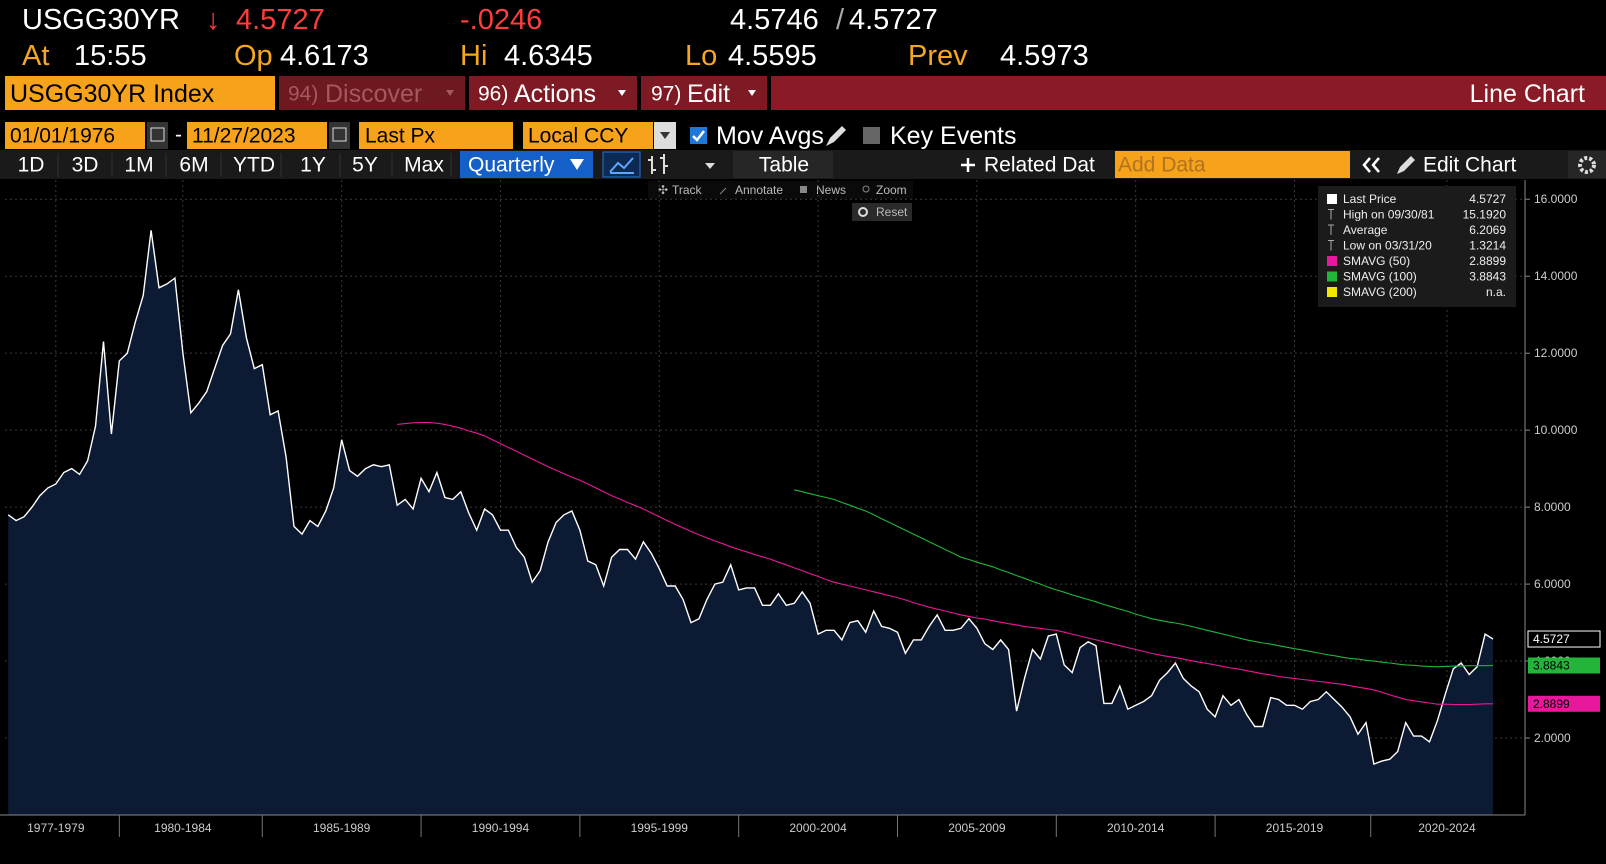 This screenshot has width=1606, height=864. What do you see at coordinates (698, 135) in the screenshot?
I see `checkbox-checked` at bounding box center [698, 135].